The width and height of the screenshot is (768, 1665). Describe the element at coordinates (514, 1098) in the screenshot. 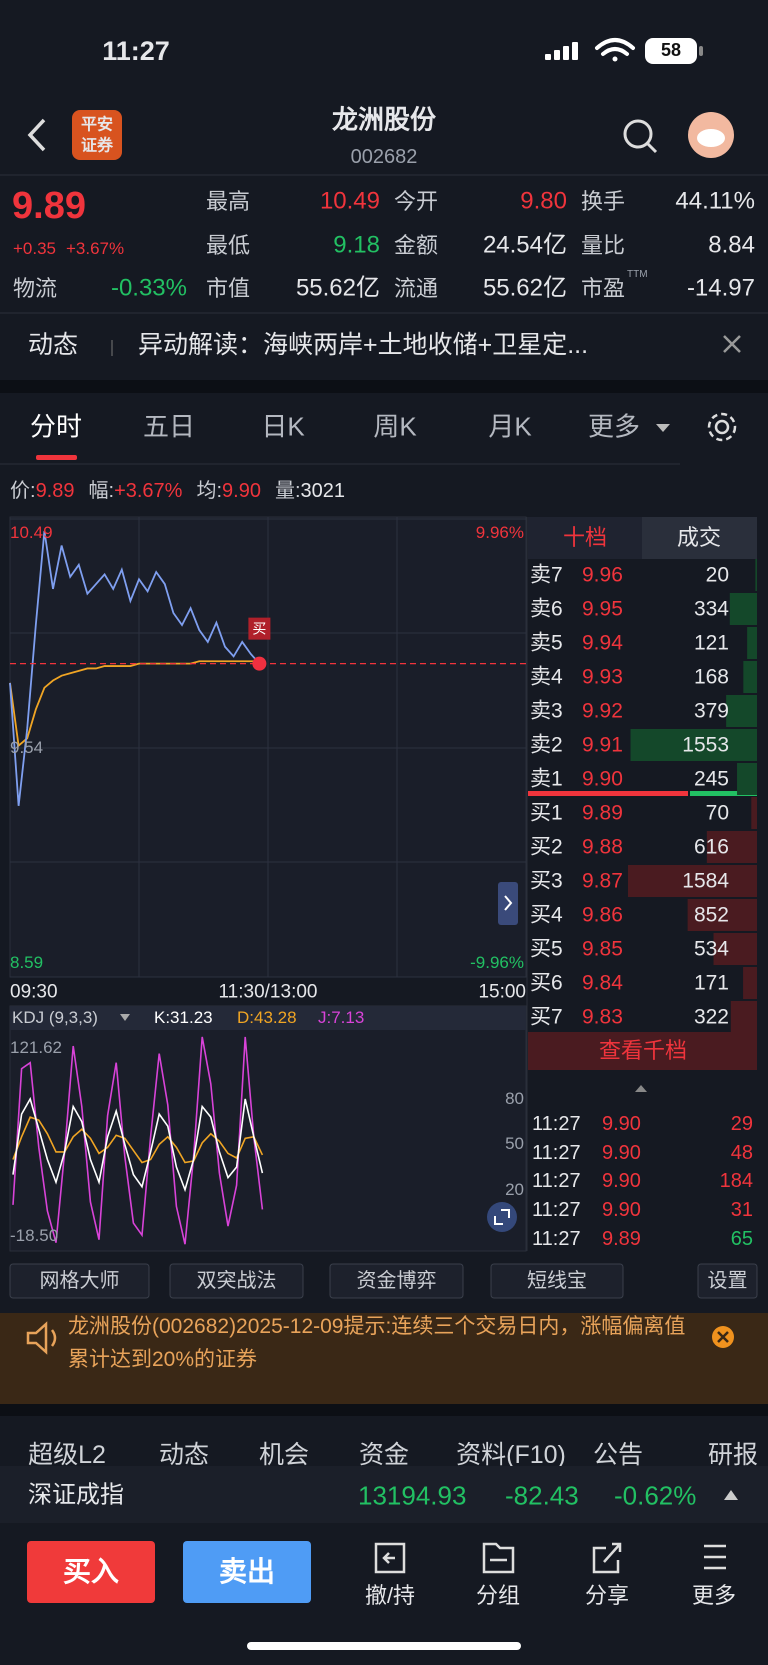

I see `y-tick-label: 80` at that location.